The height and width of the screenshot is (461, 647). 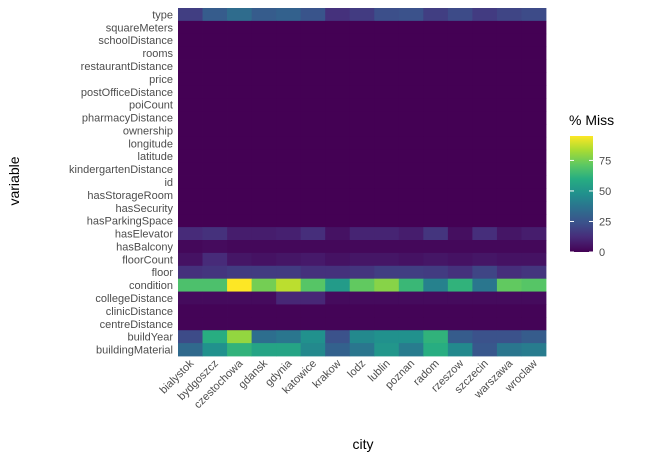 I want to click on legend-tick-label: 50, so click(x=605, y=192).